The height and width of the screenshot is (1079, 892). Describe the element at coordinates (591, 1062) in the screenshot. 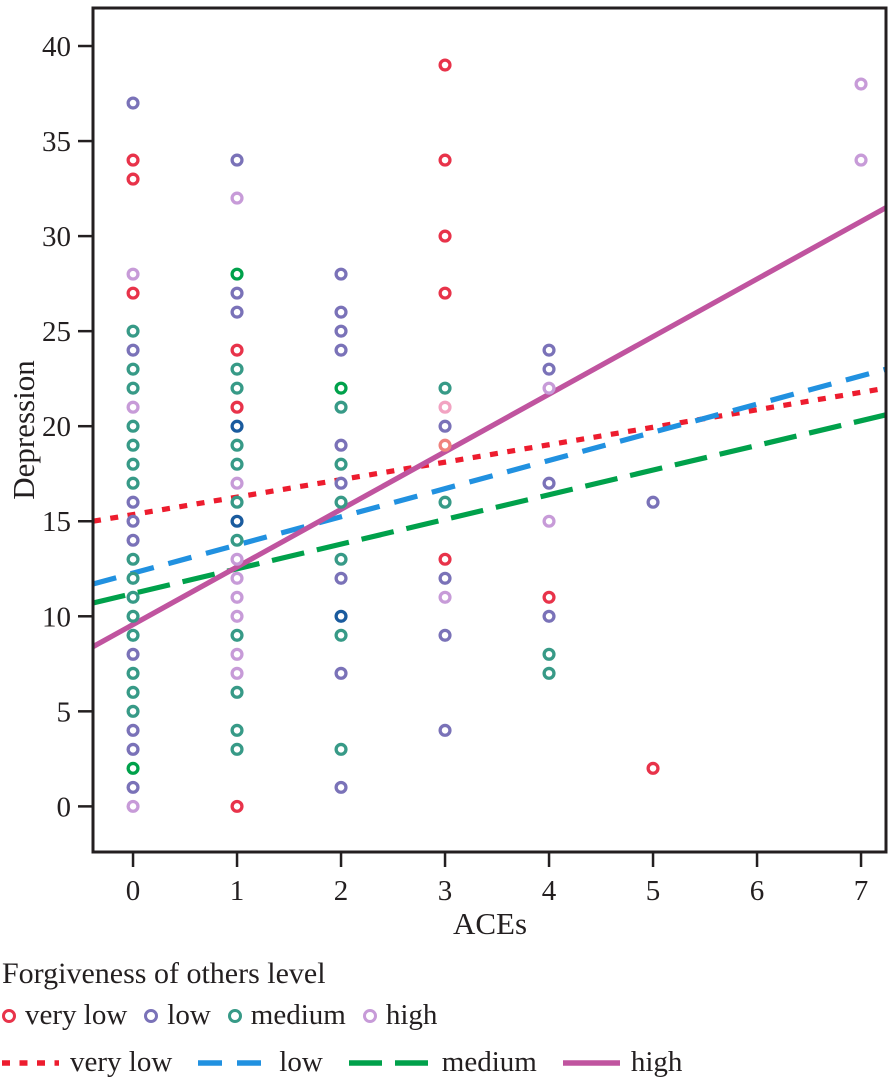

I see `high-line-sample-icon` at that location.